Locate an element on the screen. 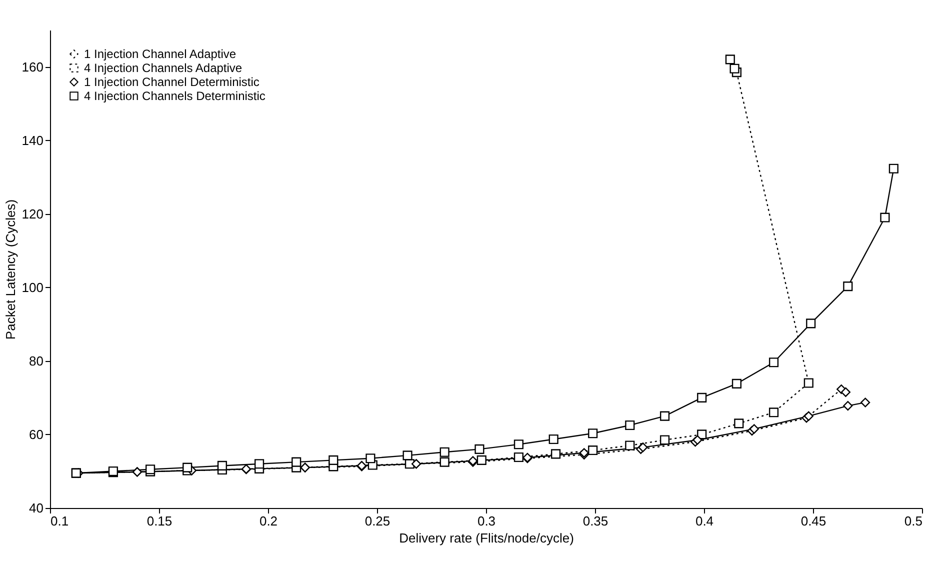  x-tick-label: 0.45 is located at coordinates (813, 521).